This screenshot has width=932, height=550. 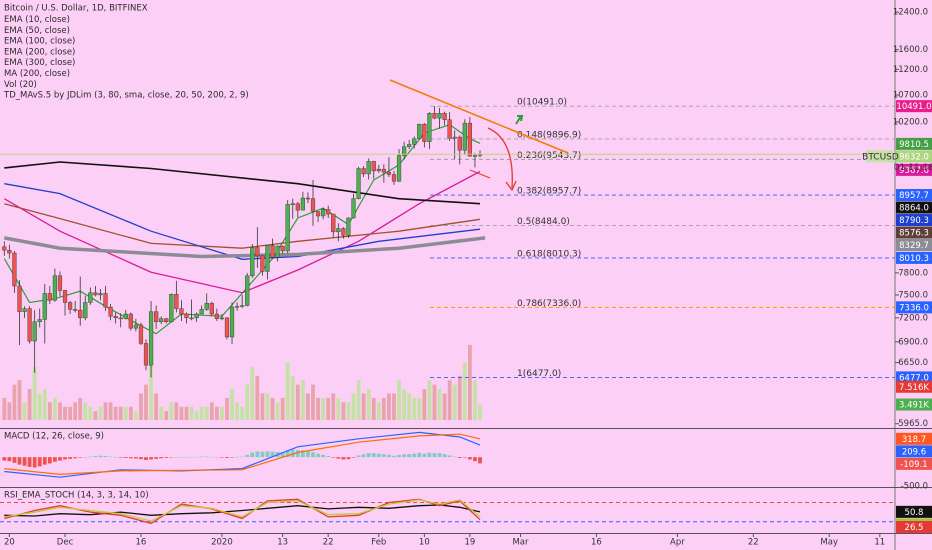 What do you see at coordinates (910, 50) in the screenshot?
I see `y-tick-label: 11600.0` at bounding box center [910, 50].